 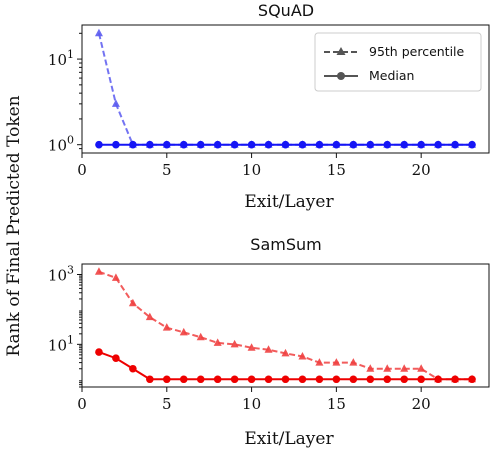 I want to click on x-tick-label-squad: 20, so click(x=421, y=170).